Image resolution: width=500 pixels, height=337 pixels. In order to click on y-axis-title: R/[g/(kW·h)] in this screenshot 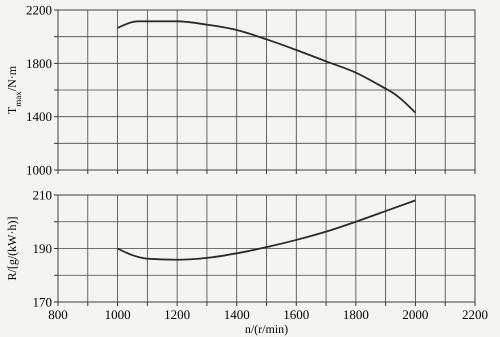, I will do `click(12, 248)`.